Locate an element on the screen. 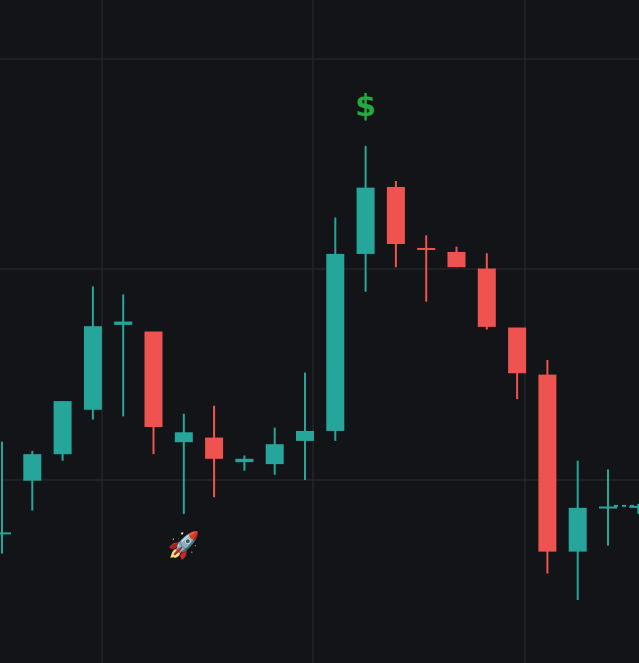 The width and height of the screenshot is (639, 663). dollar-marker-icon: $ is located at coordinates (365, 106).